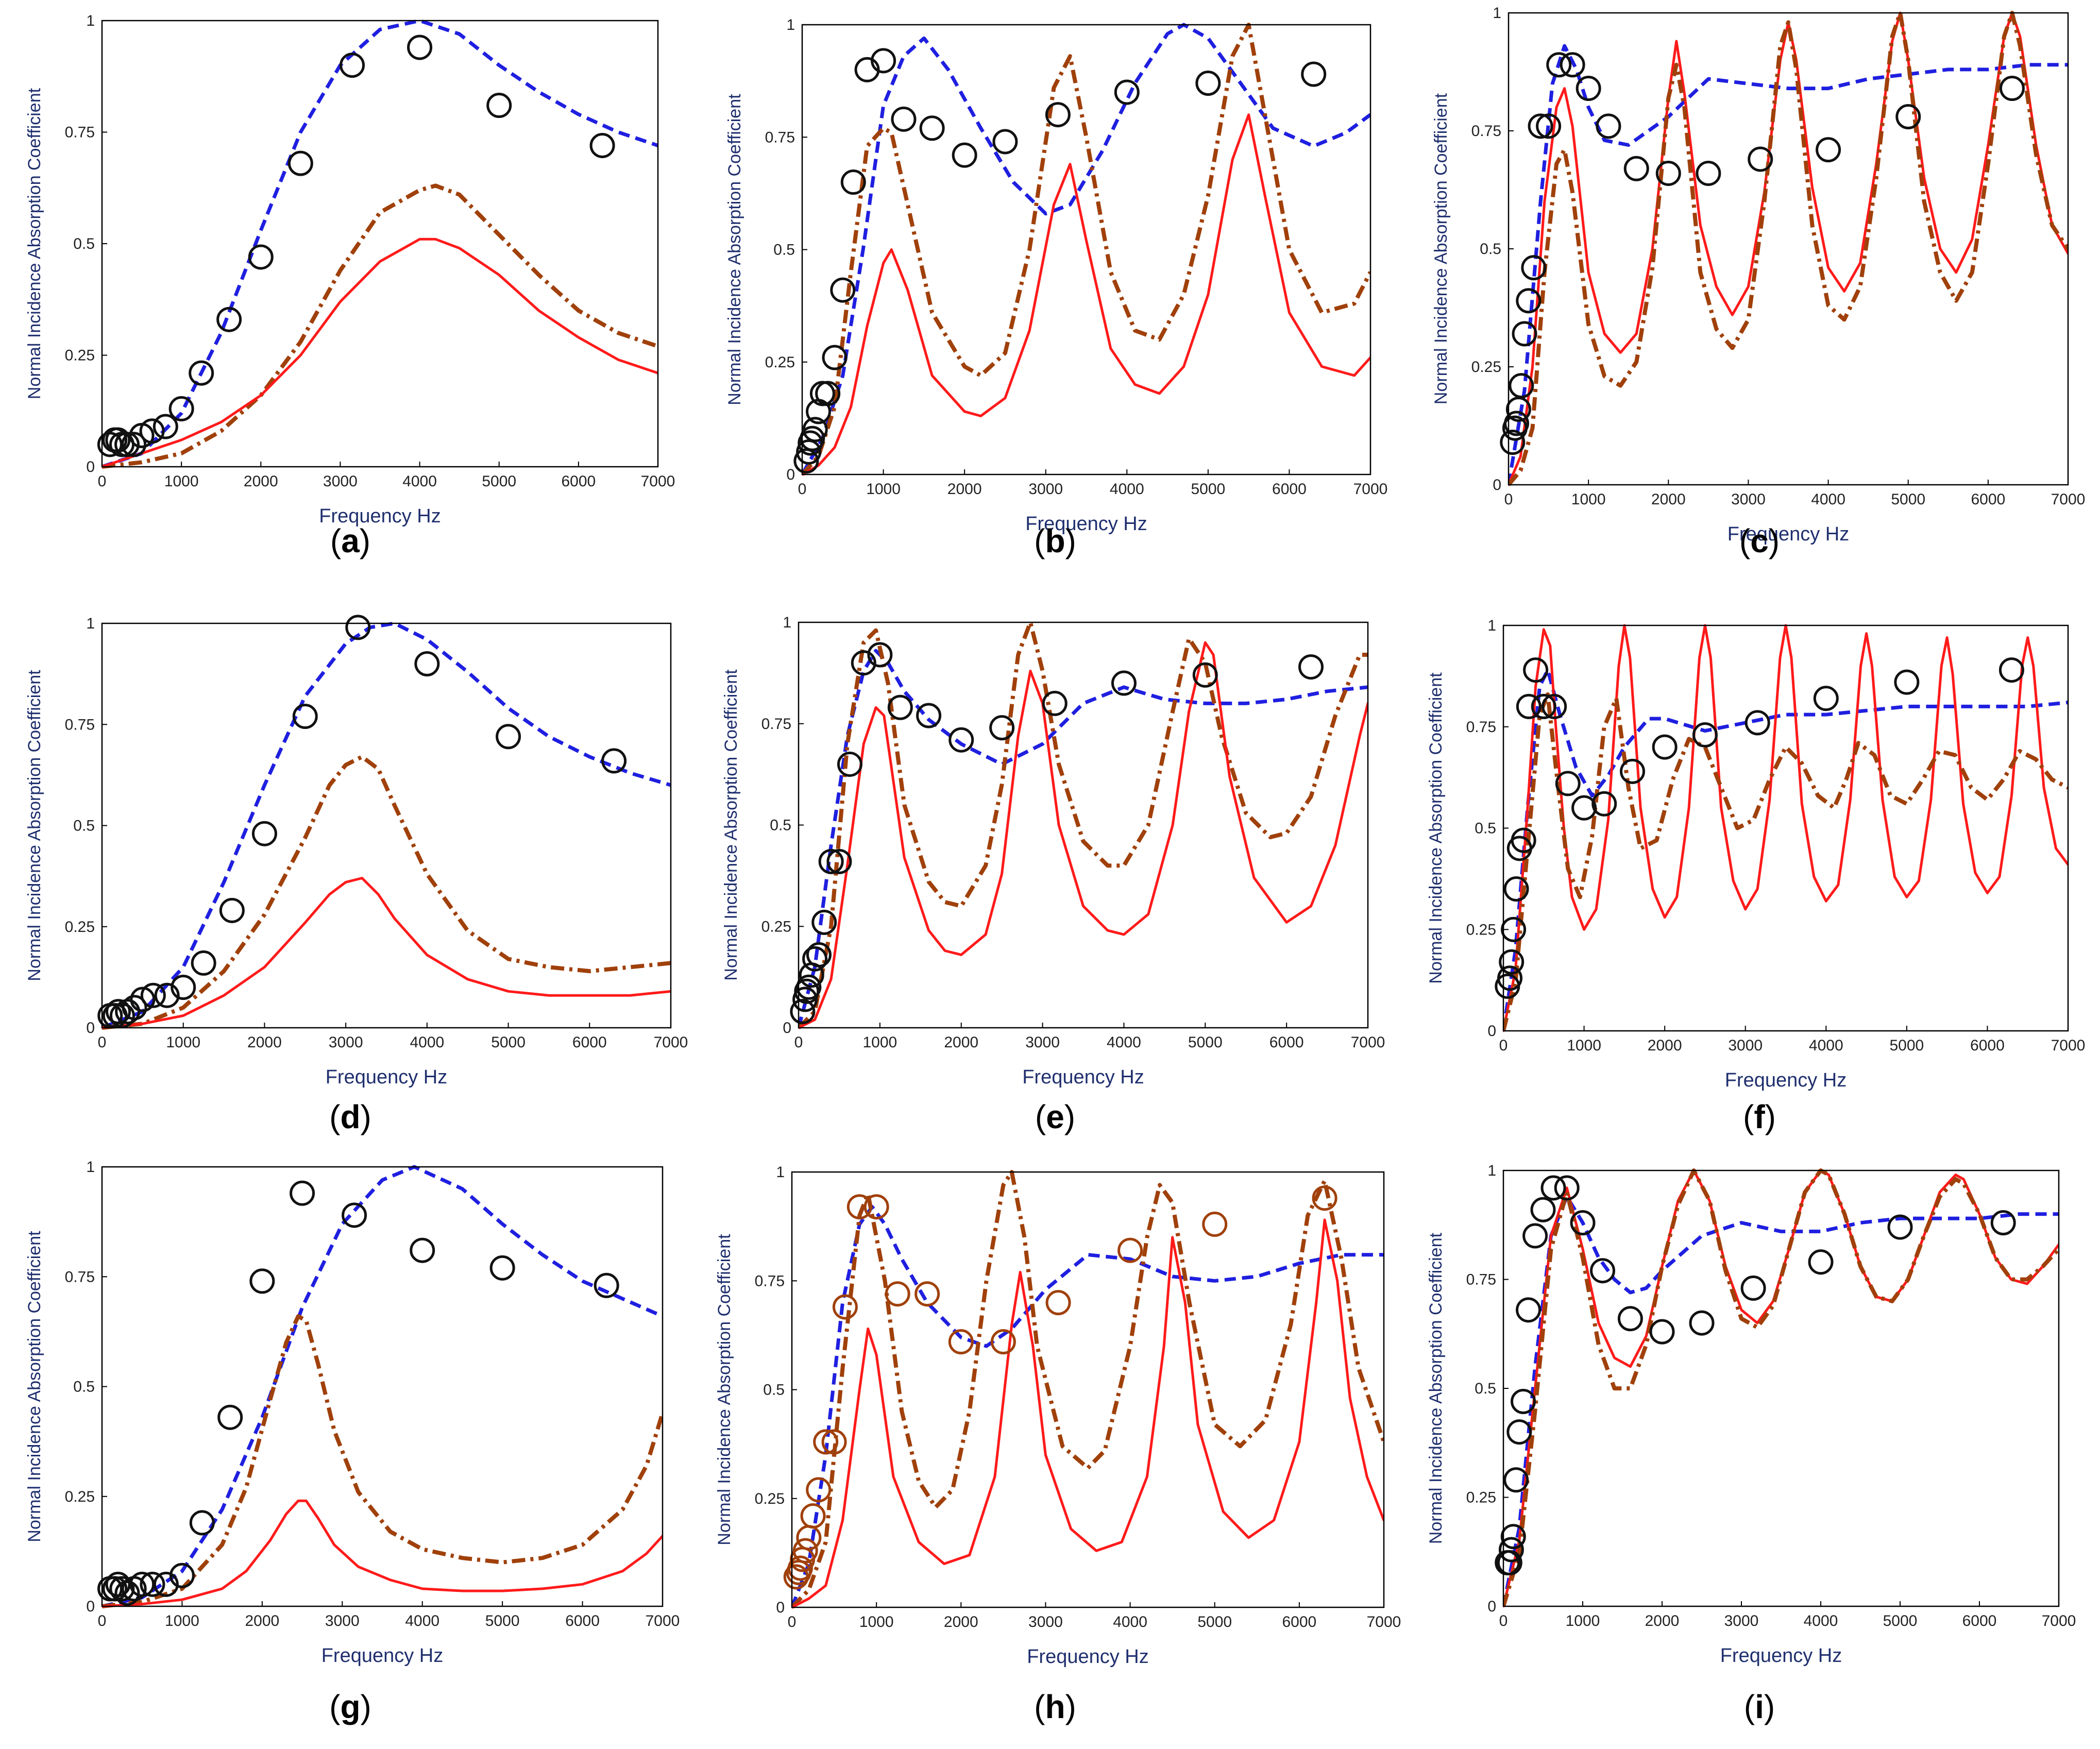  Describe the element at coordinates (350, 540) in the screenshot. I see `panel-label: (a)` at that location.